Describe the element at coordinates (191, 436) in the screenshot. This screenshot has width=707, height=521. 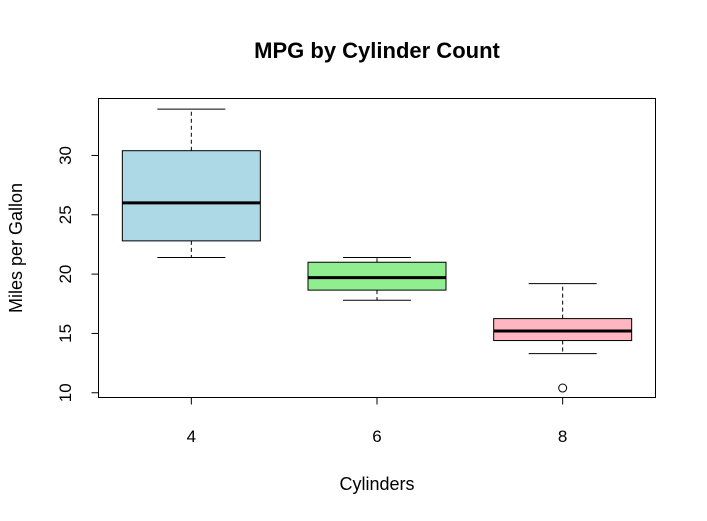
I see `x-tick-label: 4` at that location.